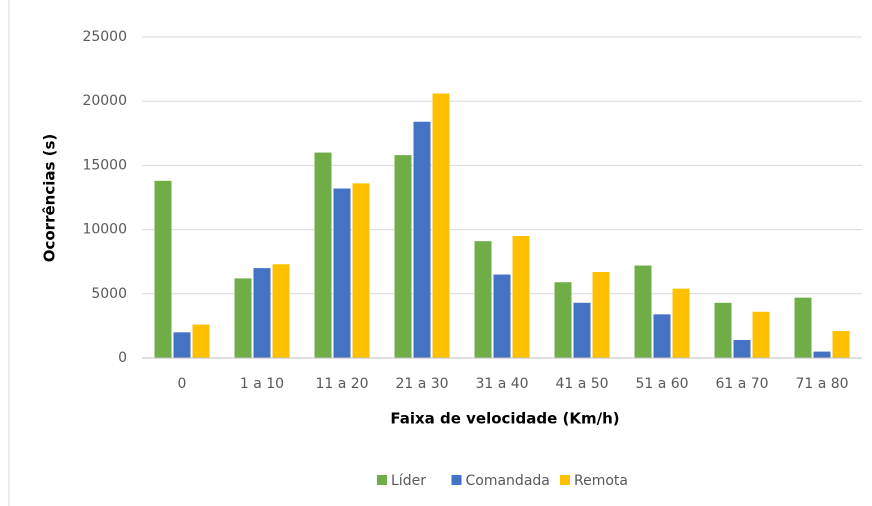  What do you see at coordinates (408, 481) in the screenshot?
I see `legend-label: Líder` at bounding box center [408, 481].